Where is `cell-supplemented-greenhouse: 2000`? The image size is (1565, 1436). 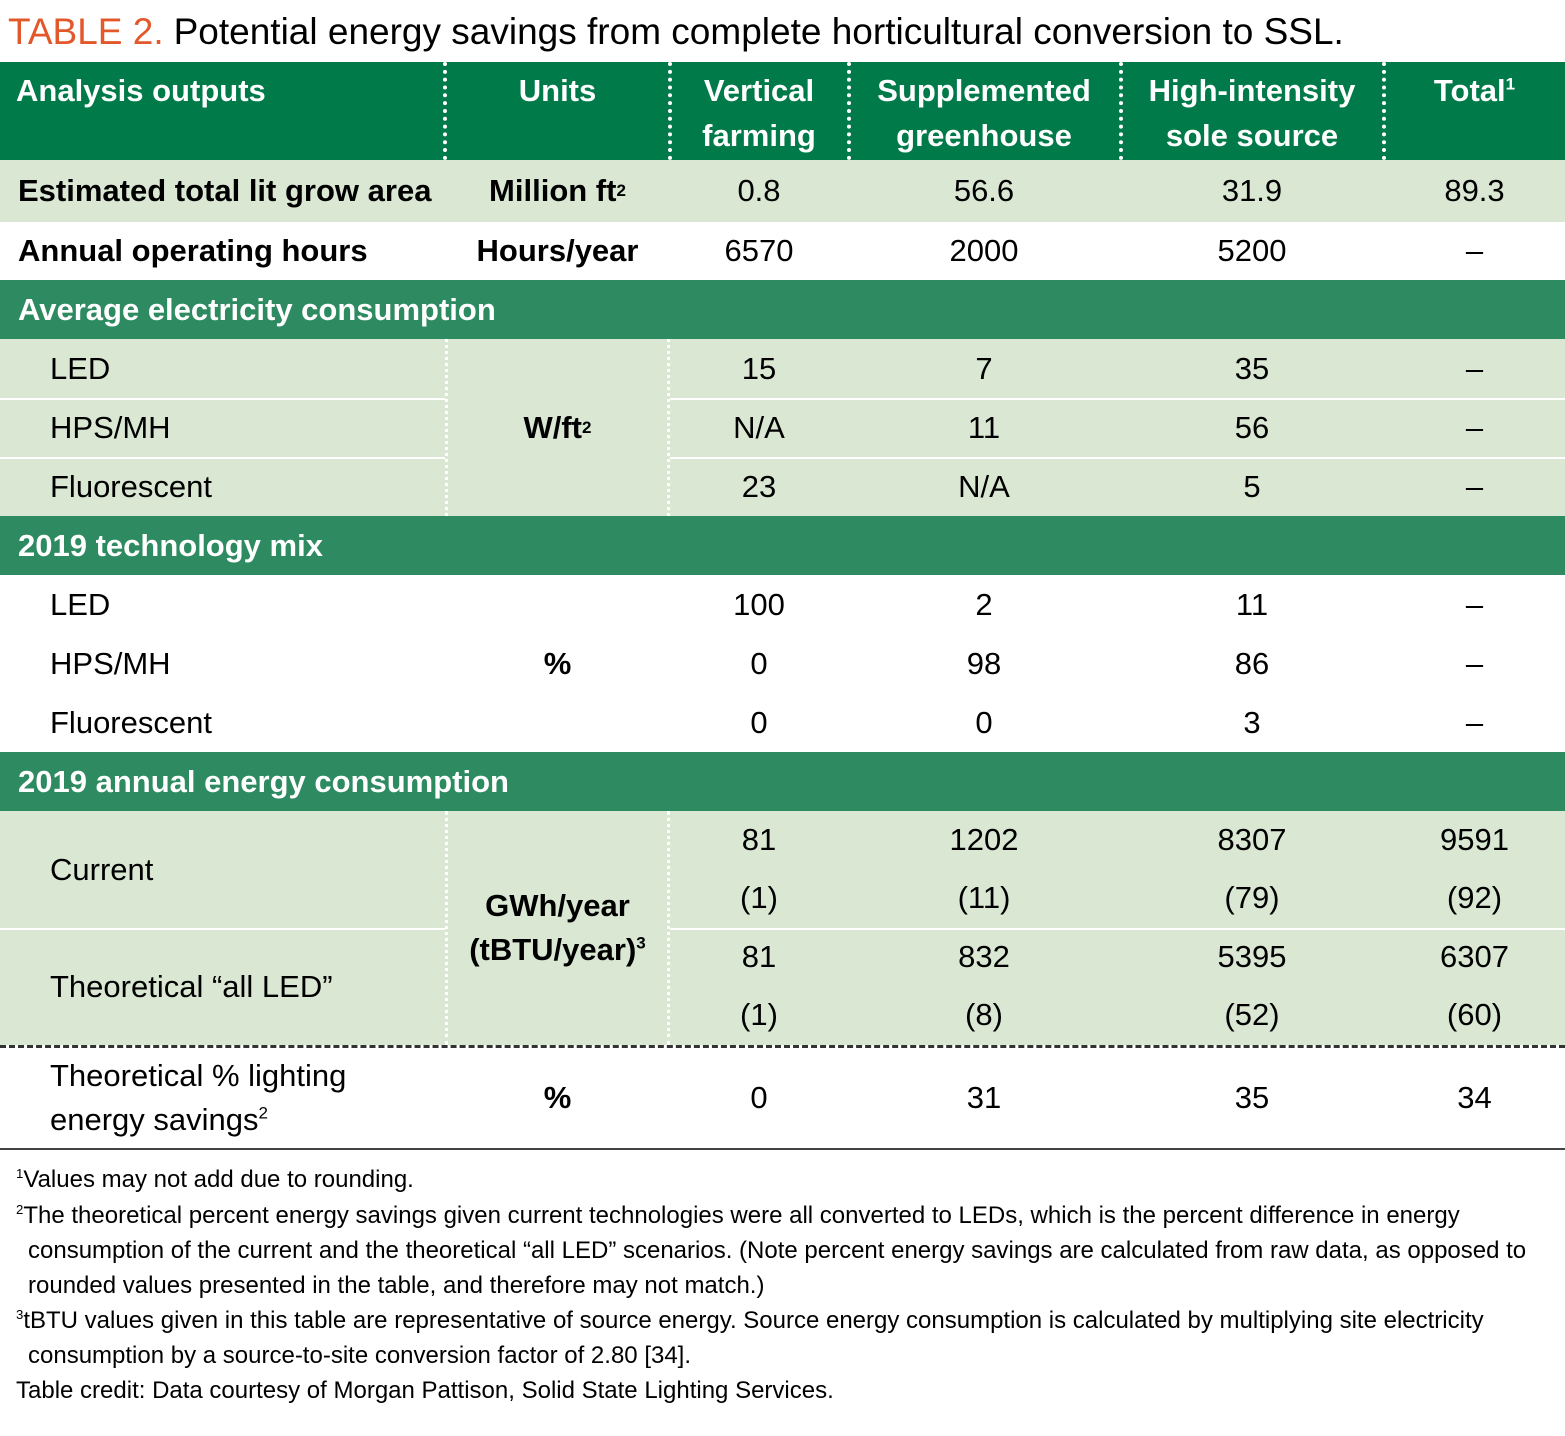 cell-supplemented-greenhouse: 2000 is located at coordinates (984, 250).